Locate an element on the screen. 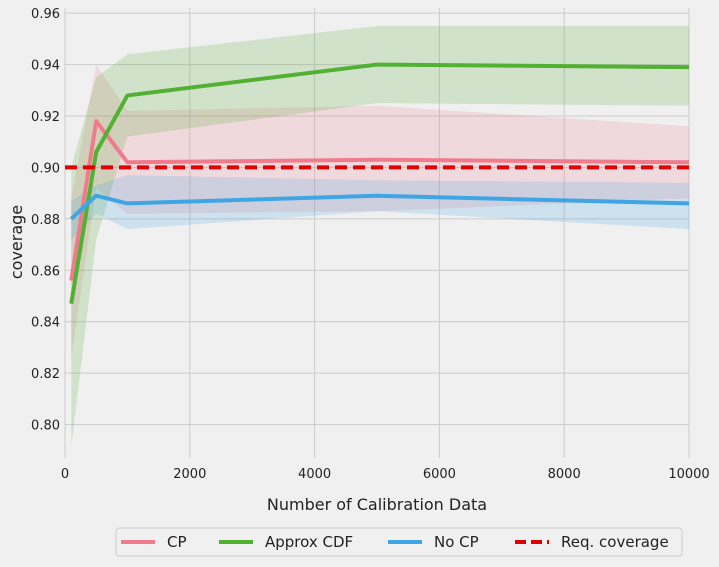 Image resolution: width=719 pixels, height=567 pixels. y-tick-label: 0.86 is located at coordinates (45, 271).